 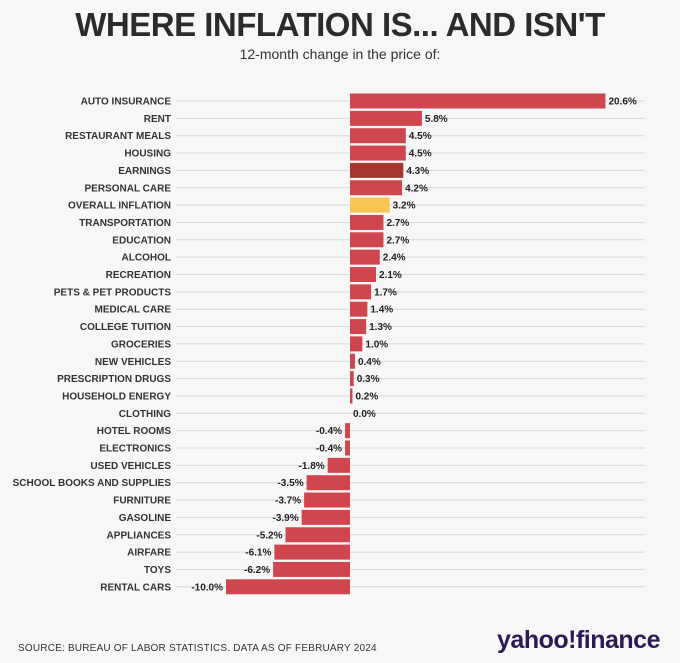 What do you see at coordinates (578, 640) in the screenshot?
I see `yahoo-finance-logo: yahoo!finance` at bounding box center [578, 640].